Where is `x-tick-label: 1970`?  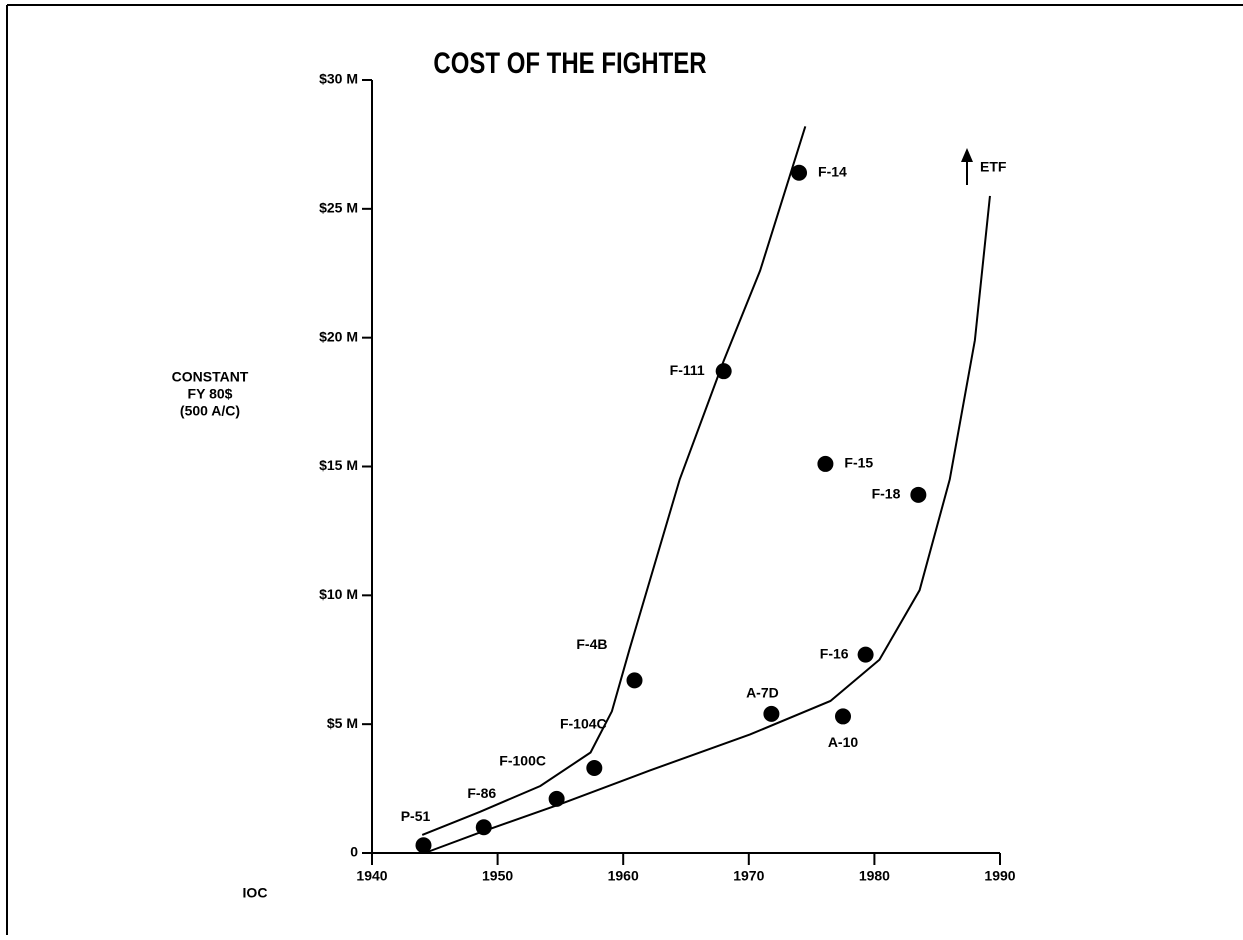
x-tick-label: 1970 is located at coordinates (748, 876).